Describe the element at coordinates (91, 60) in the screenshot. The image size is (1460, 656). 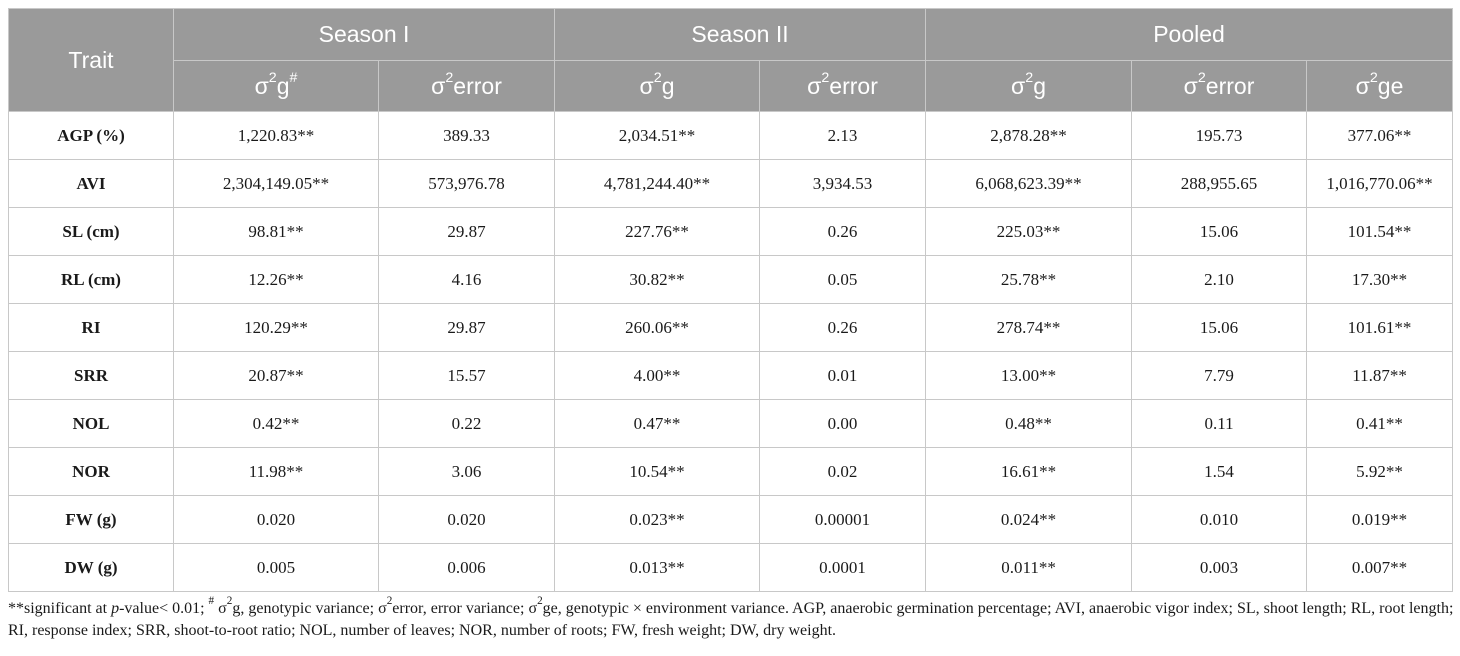
I see `header-trait: Trait` at that location.